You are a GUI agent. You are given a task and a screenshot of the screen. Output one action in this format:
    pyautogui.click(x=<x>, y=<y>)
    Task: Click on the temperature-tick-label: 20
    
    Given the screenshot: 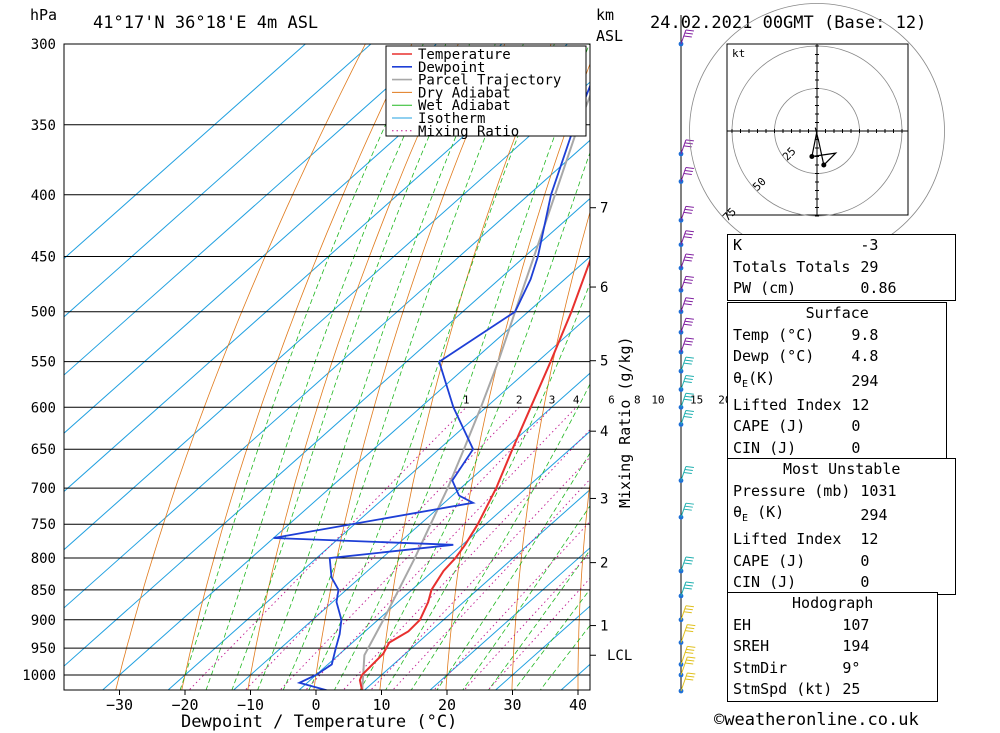 What is the action you would take?
    pyautogui.click(x=447, y=705)
    